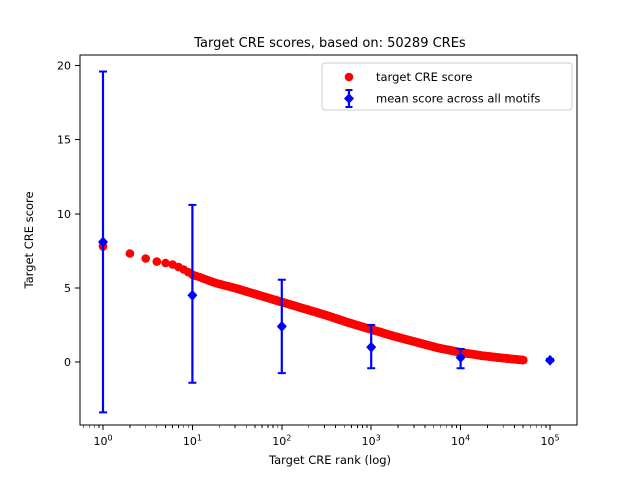  Describe the element at coordinates (329, 43) in the screenshot. I see `chart-title: Target CRE scores, based on: 50289 CREs` at that location.